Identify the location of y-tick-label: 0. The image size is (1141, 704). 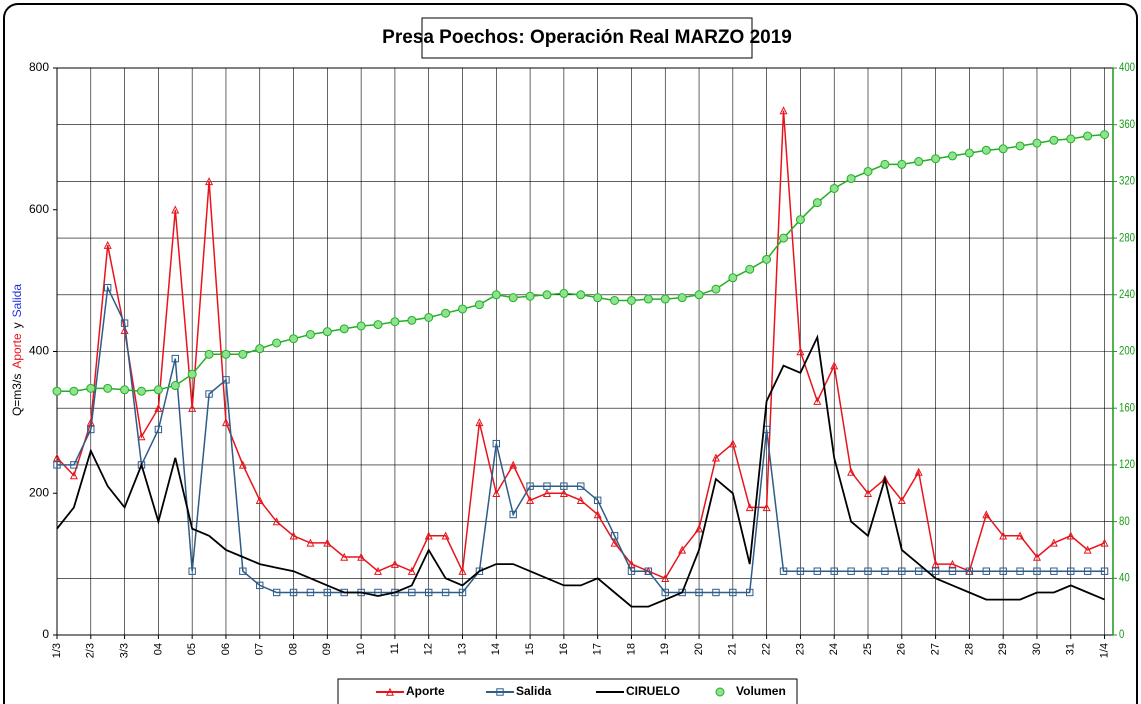
(45, 634).